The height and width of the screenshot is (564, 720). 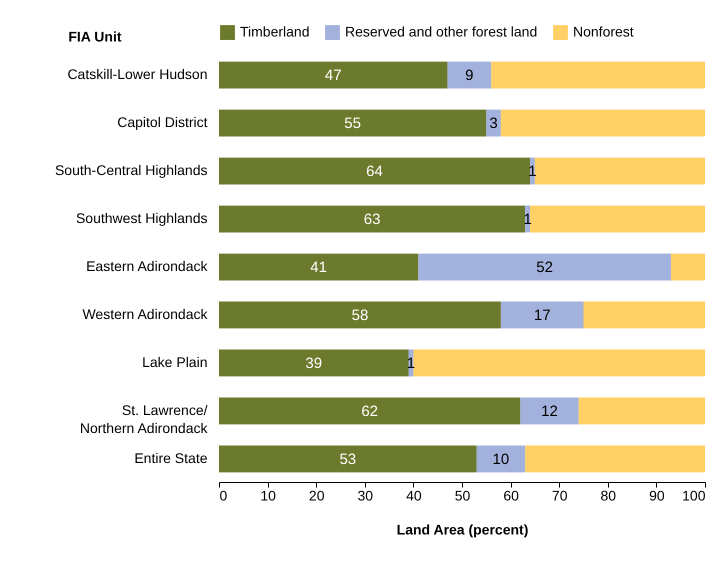 I want to click on data-label: 39, so click(x=313, y=363).